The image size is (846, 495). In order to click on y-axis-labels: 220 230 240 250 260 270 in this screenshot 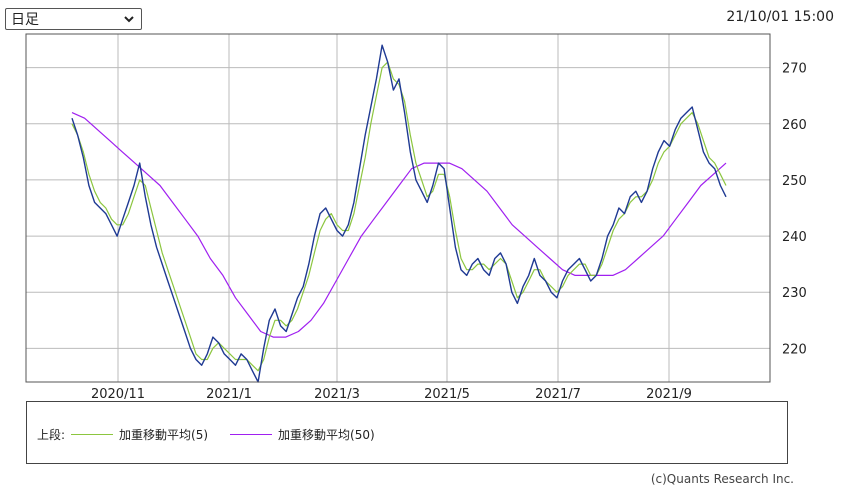, I will do `click(794, 210)`.